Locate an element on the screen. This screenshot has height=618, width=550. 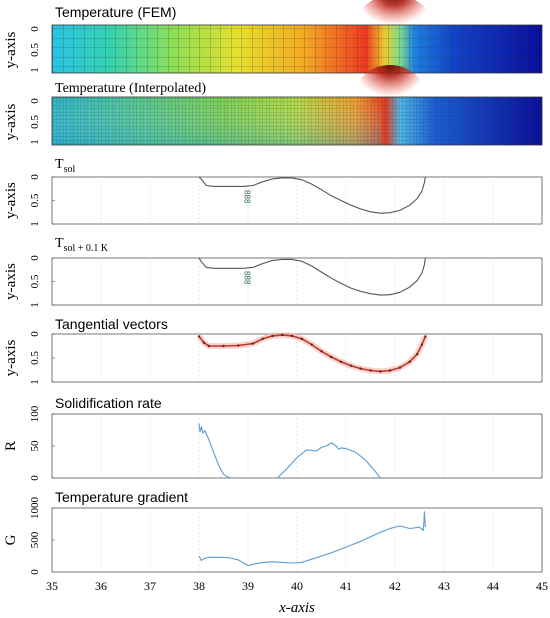
x-tick-labels: 35 36 37 38 39 40 41 42 43 44 45 is located at coordinates (297, 586).